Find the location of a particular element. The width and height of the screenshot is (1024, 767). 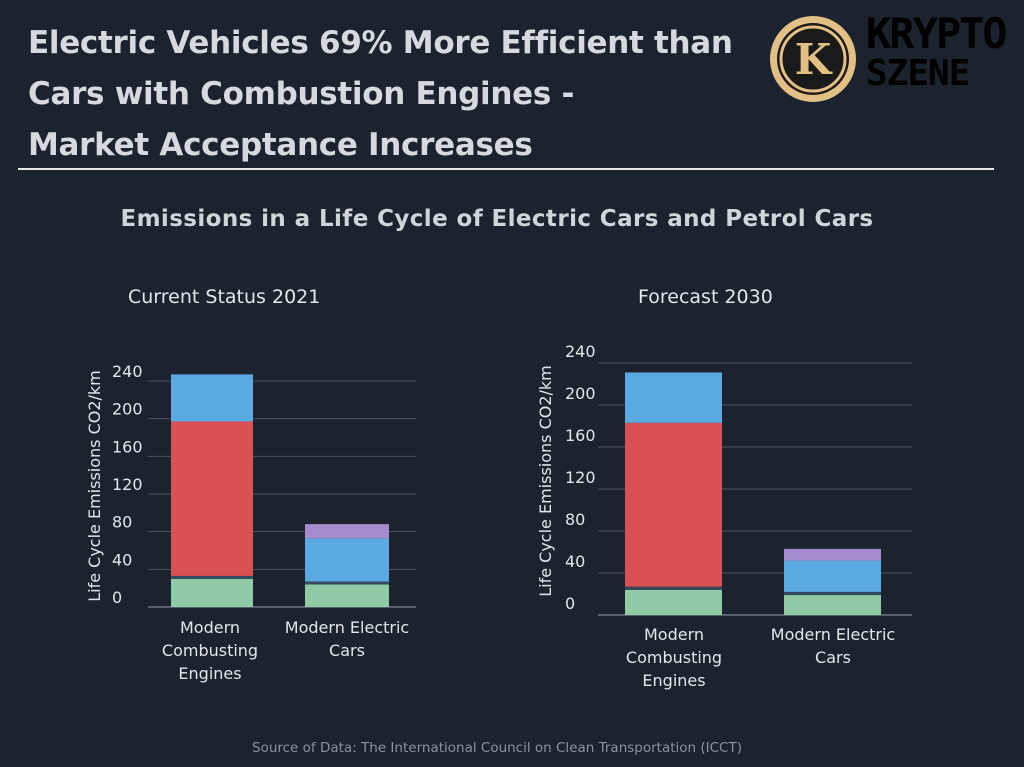

headline-line-2: Cars with Combustion Engines - is located at coordinates (301, 94).